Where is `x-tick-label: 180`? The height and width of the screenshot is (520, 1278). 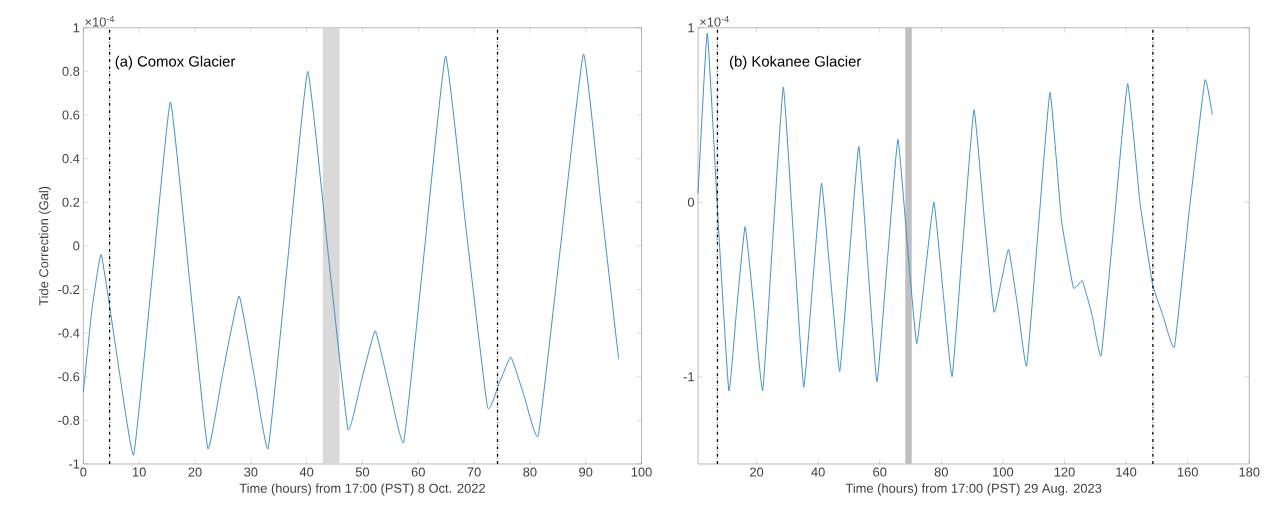 x-tick-label: 180 is located at coordinates (1249, 472).